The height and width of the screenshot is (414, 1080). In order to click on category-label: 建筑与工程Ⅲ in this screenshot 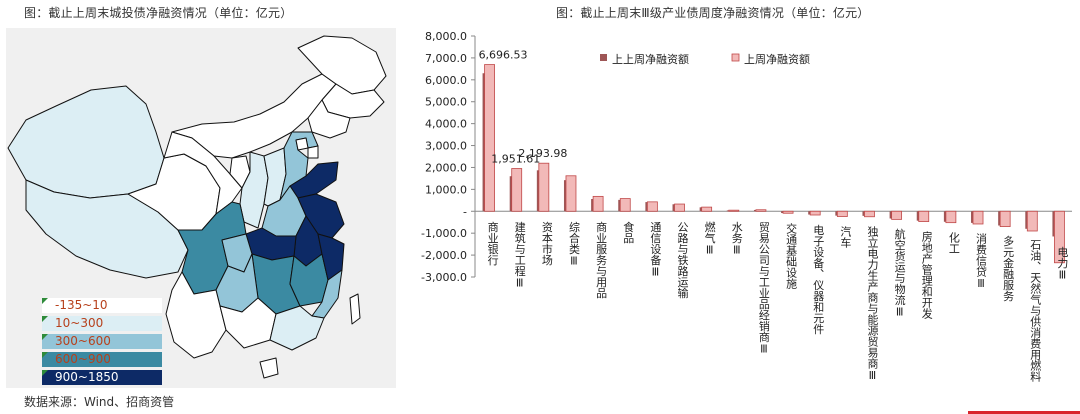, I will do `click(519, 254)`.